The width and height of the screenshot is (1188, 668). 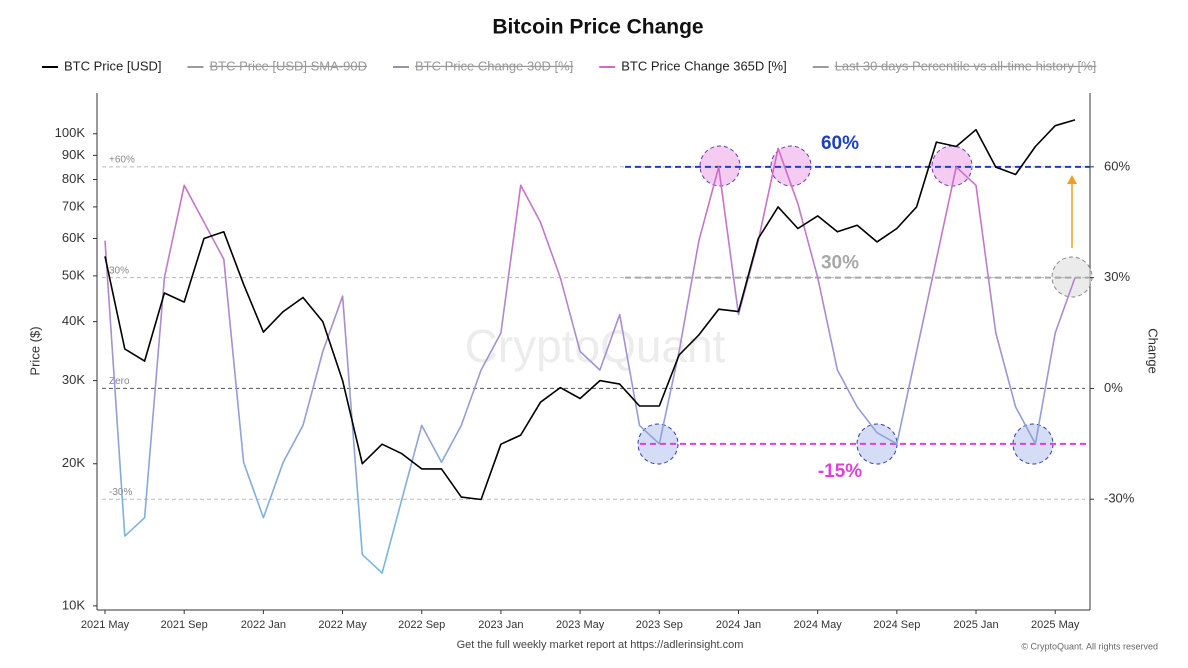 What do you see at coordinates (34, 350) in the screenshot?
I see `y-axis-label: Price ($)` at bounding box center [34, 350].